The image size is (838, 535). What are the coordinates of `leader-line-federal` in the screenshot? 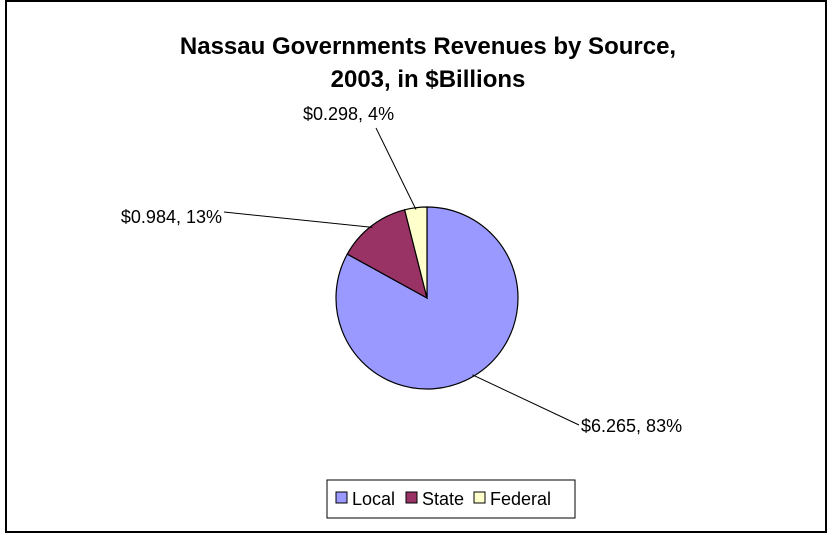 It's located at (396, 168).